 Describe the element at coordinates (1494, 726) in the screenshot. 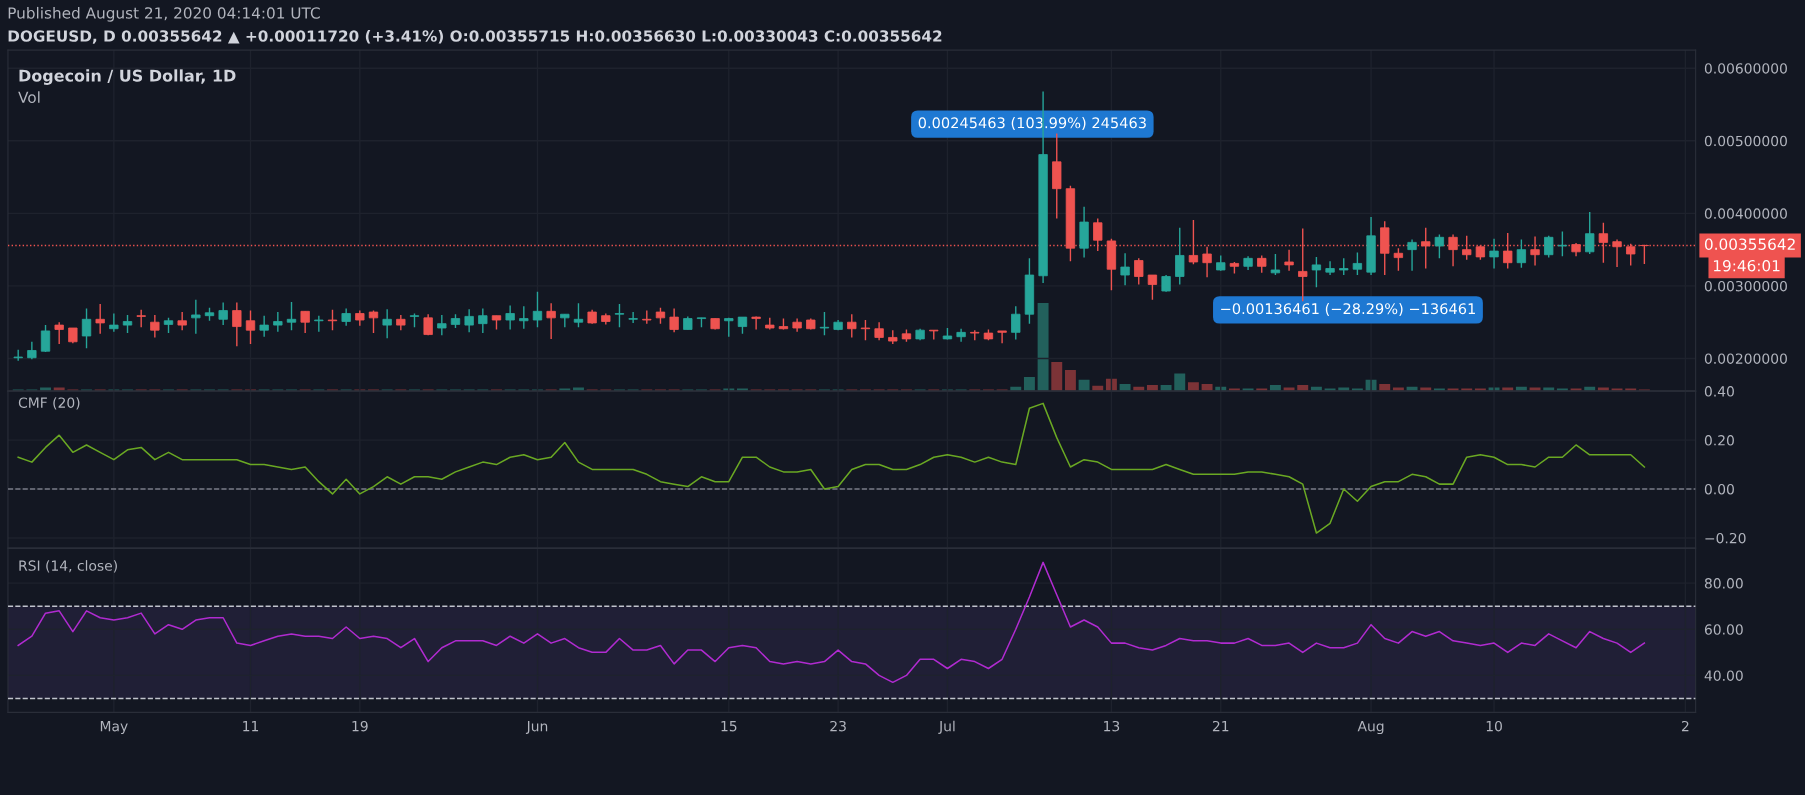

I see `x-tick-label: 10` at that location.